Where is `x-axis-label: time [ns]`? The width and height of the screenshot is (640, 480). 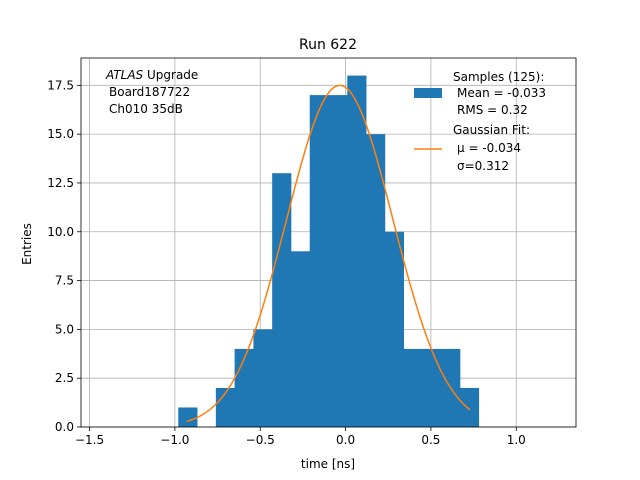 x-axis-label: time [ns] is located at coordinates (328, 464).